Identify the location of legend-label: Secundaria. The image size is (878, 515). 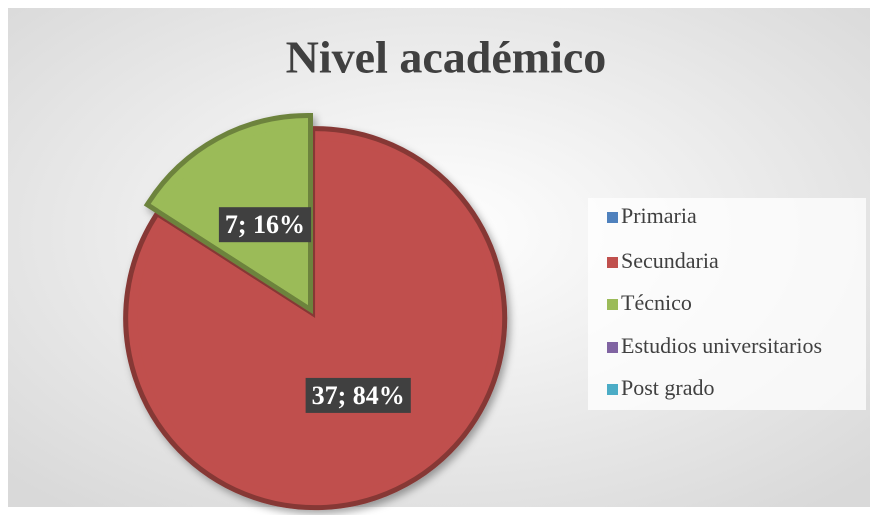
(670, 260).